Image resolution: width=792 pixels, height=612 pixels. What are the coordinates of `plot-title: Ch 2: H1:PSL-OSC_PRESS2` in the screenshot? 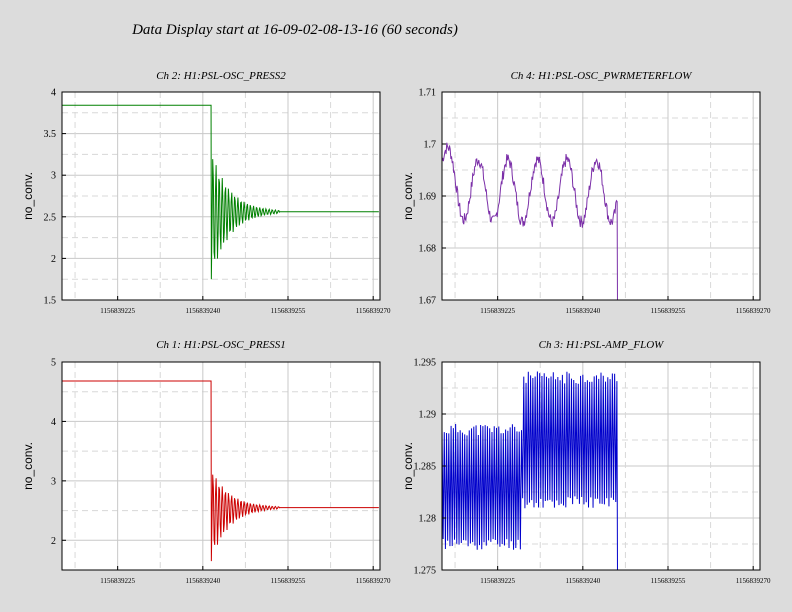 It's located at (221, 76).